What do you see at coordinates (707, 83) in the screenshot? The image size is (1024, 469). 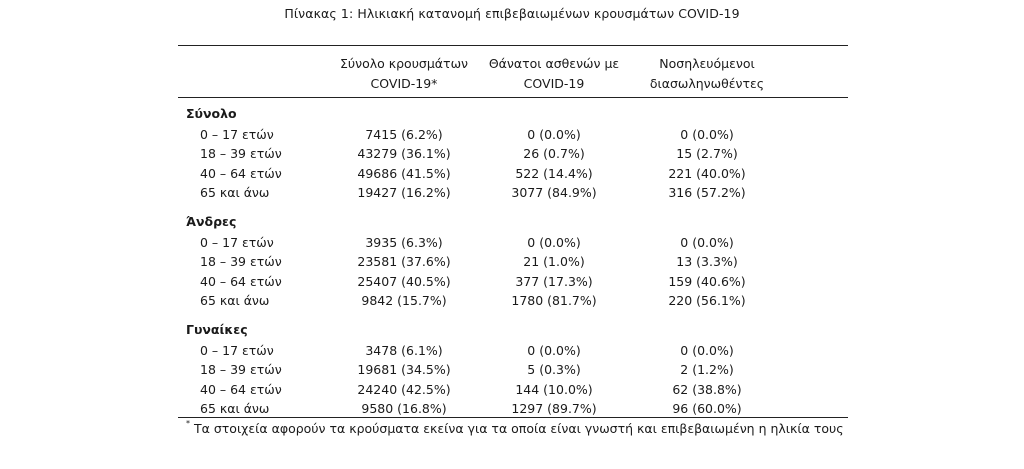 I see `header-intubated-line2: διασωληνωθέντες` at bounding box center [707, 83].